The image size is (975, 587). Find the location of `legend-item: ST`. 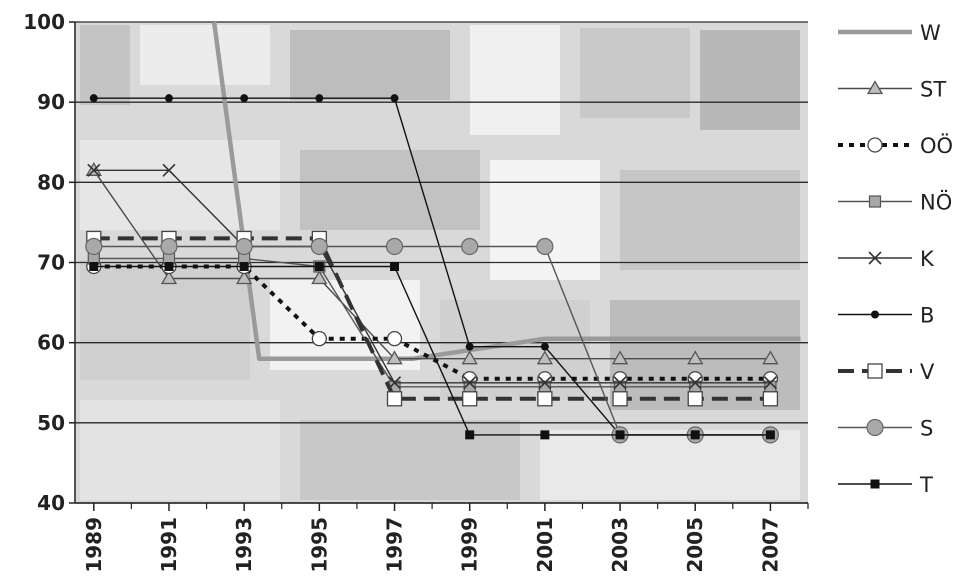

legend-item: ST is located at coordinates (892, 90).